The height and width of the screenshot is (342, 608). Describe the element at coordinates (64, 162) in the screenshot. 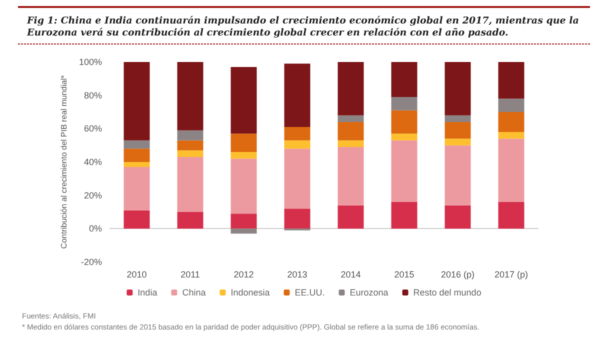

I see `y-axis-title: Contribución al crecimiento del PIB real mundial*` at that location.